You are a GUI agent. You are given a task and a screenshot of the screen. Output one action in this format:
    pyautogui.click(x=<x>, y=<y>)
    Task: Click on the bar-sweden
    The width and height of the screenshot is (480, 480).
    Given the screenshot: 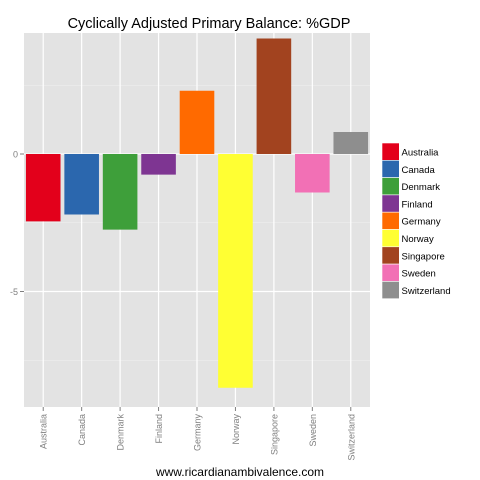 What is the action you would take?
    pyautogui.click(x=312, y=173)
    